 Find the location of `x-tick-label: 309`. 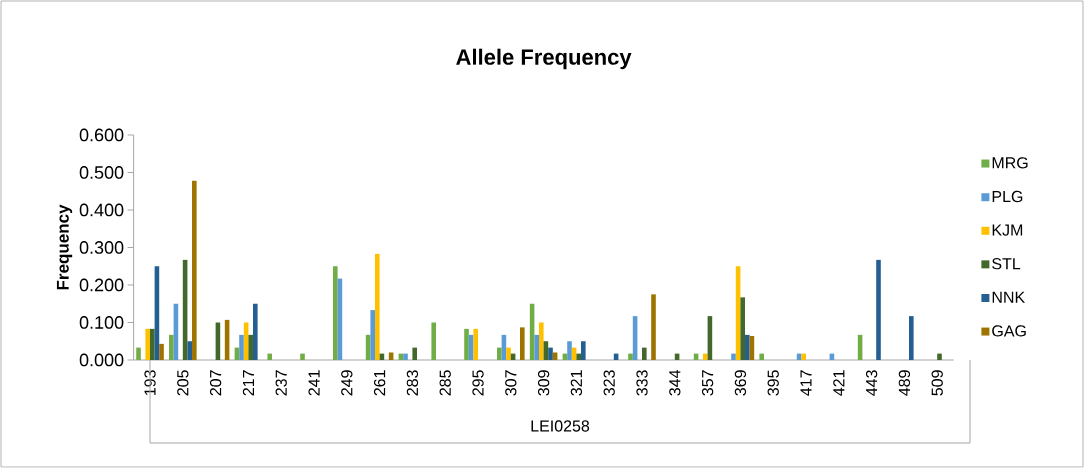

x-tick-label: 309 is located at coordinates (543, 383).